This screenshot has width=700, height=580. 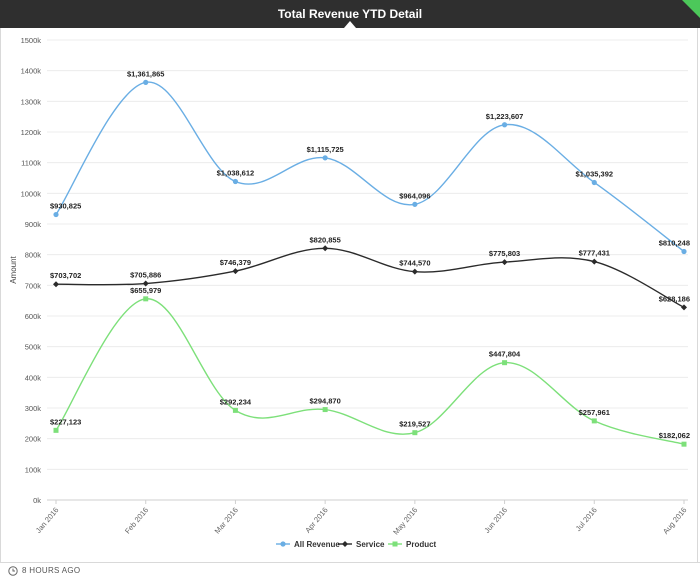 What do you see at coordinates (51, 570) in the screenshot?
I see `last-updated: 8 HOURS AGO` at bounding box center [51, 570].